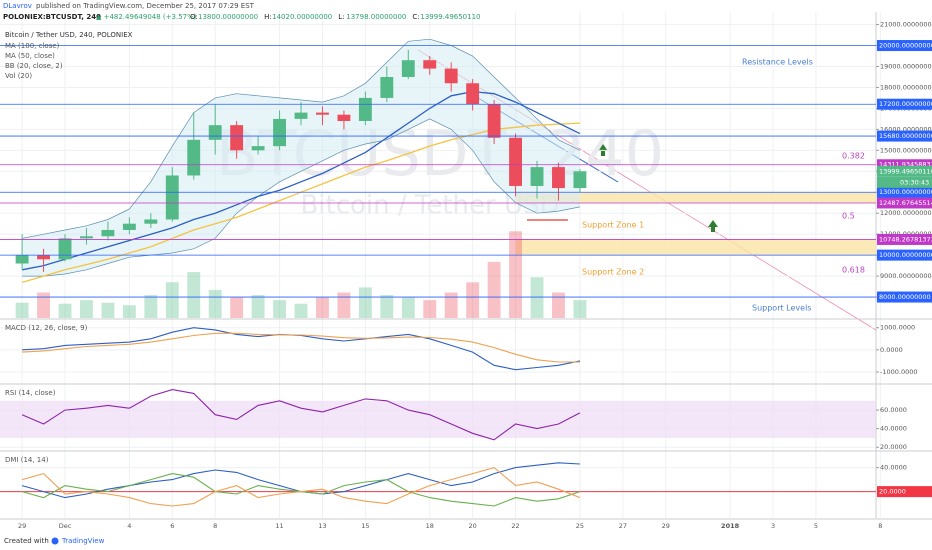 This screenshot has height=550, width=932. Describe the element at coordinates (30, 393) in the screenshot. I see `pane-title: RSI (14, close)` at that location.